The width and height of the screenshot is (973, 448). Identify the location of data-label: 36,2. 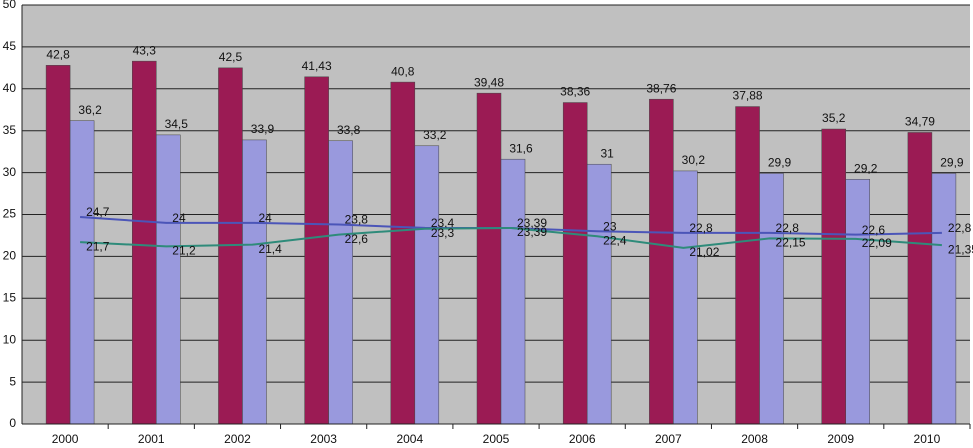
(90, 110).